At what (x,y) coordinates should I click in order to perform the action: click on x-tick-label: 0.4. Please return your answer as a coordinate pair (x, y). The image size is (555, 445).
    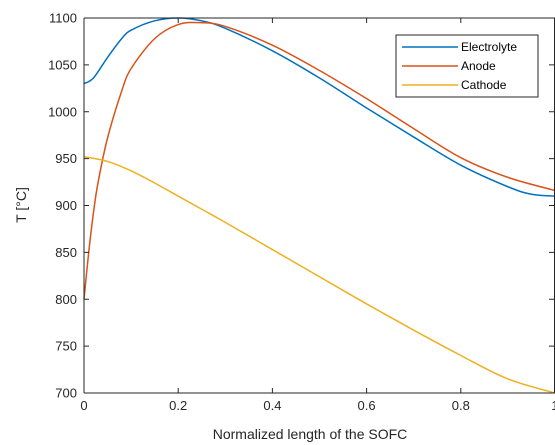
    Looking at the image, I should click on (272, 405).